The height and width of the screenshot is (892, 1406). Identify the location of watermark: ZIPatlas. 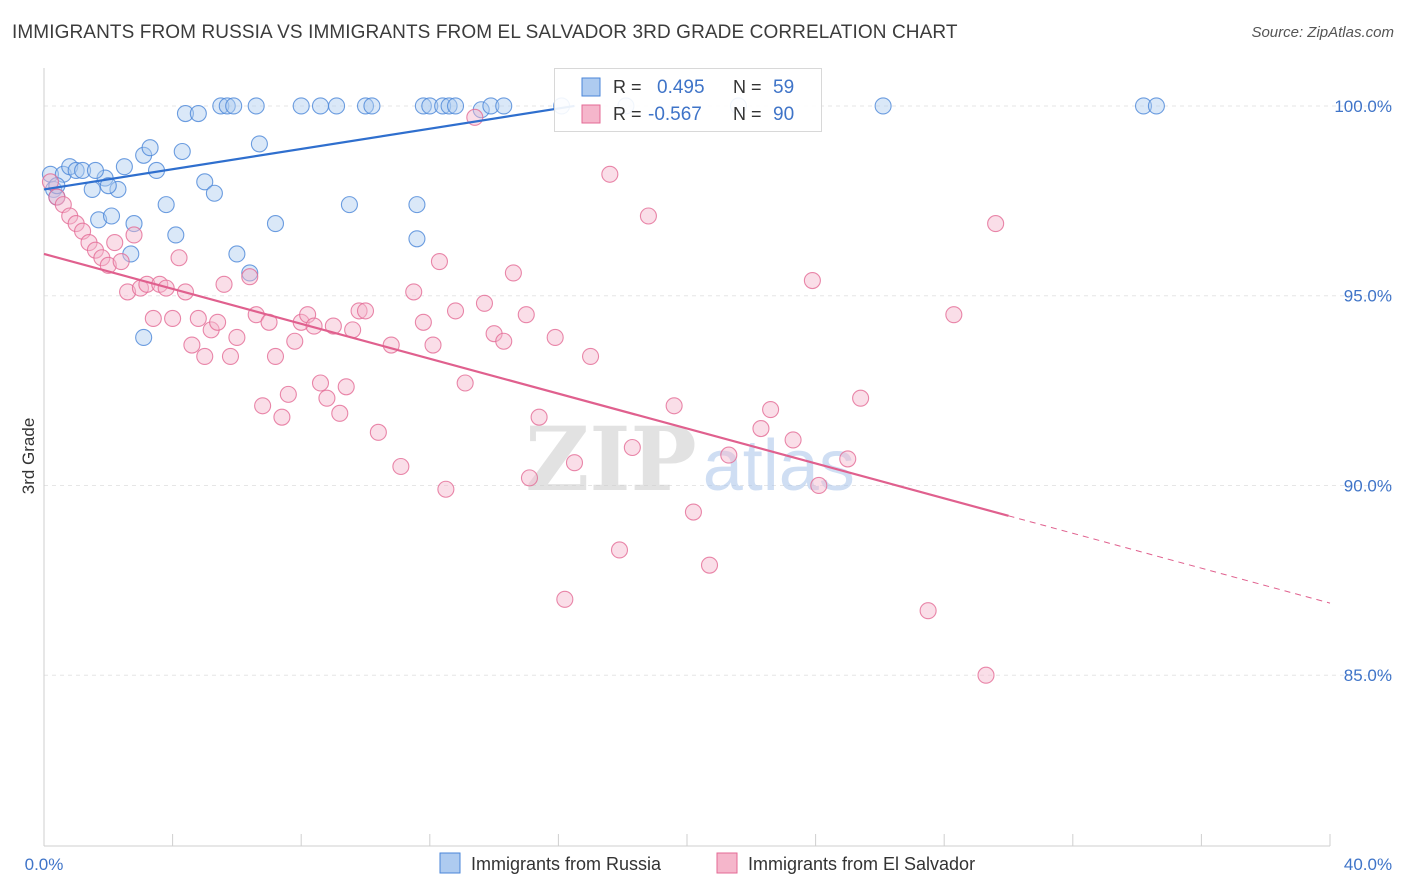
(690, 459).